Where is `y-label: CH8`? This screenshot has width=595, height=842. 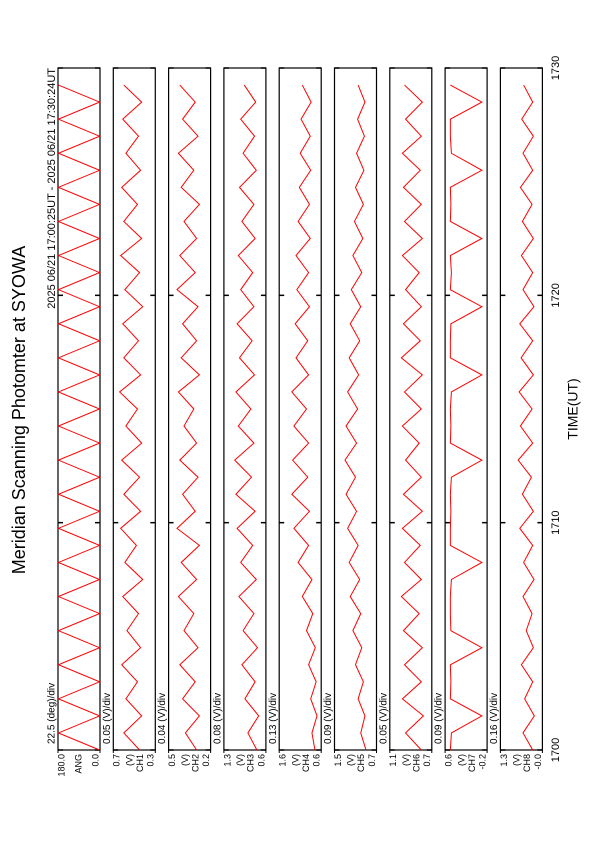 y-label: CH8 is located at coordinates (527, 763).